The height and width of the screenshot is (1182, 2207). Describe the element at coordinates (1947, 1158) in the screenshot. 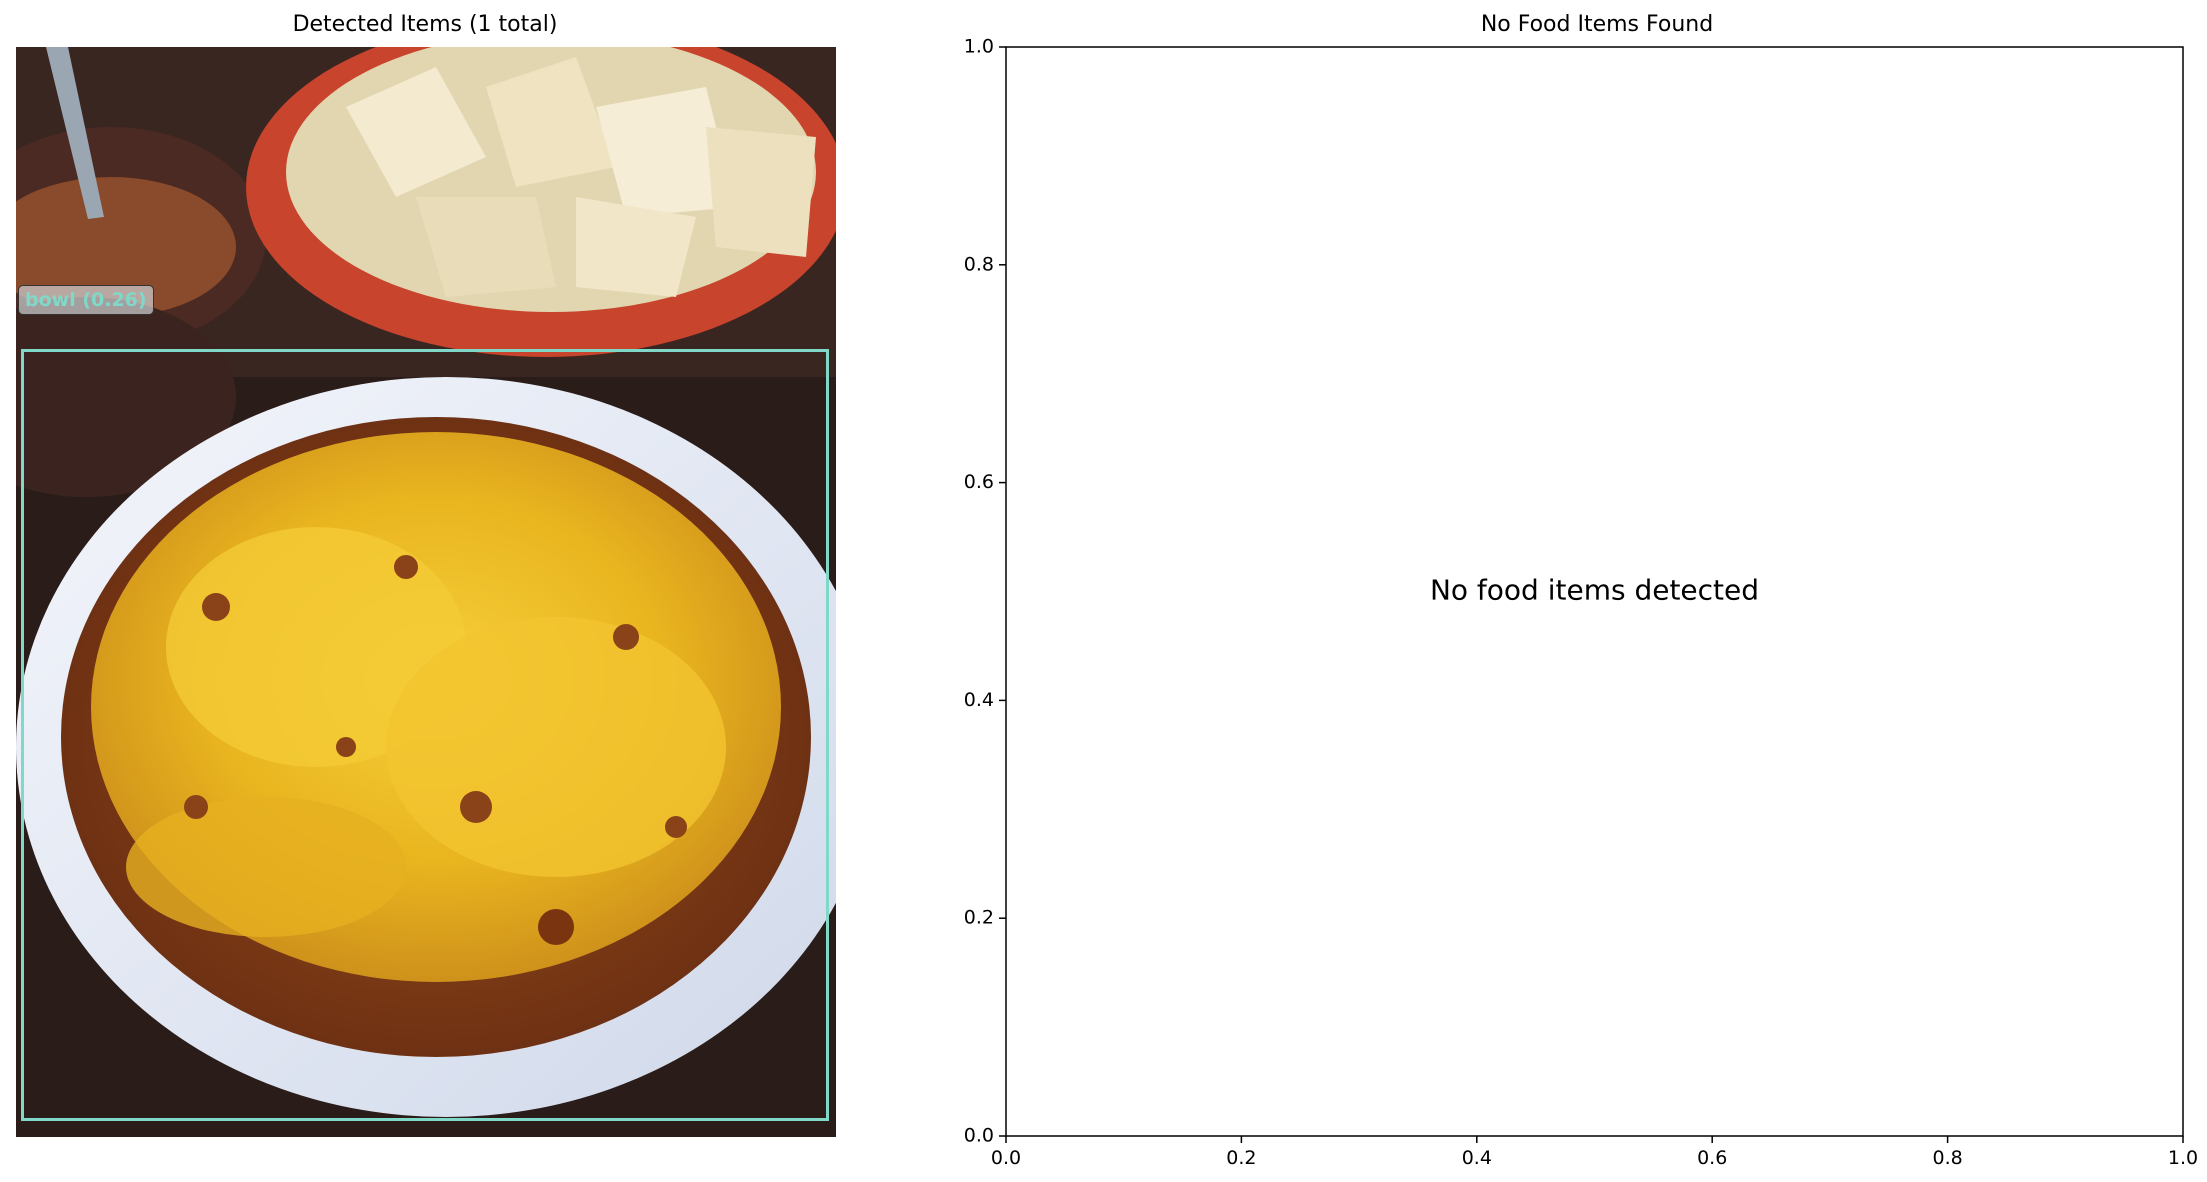

I see `x-tick-label: 0.8` at that location.